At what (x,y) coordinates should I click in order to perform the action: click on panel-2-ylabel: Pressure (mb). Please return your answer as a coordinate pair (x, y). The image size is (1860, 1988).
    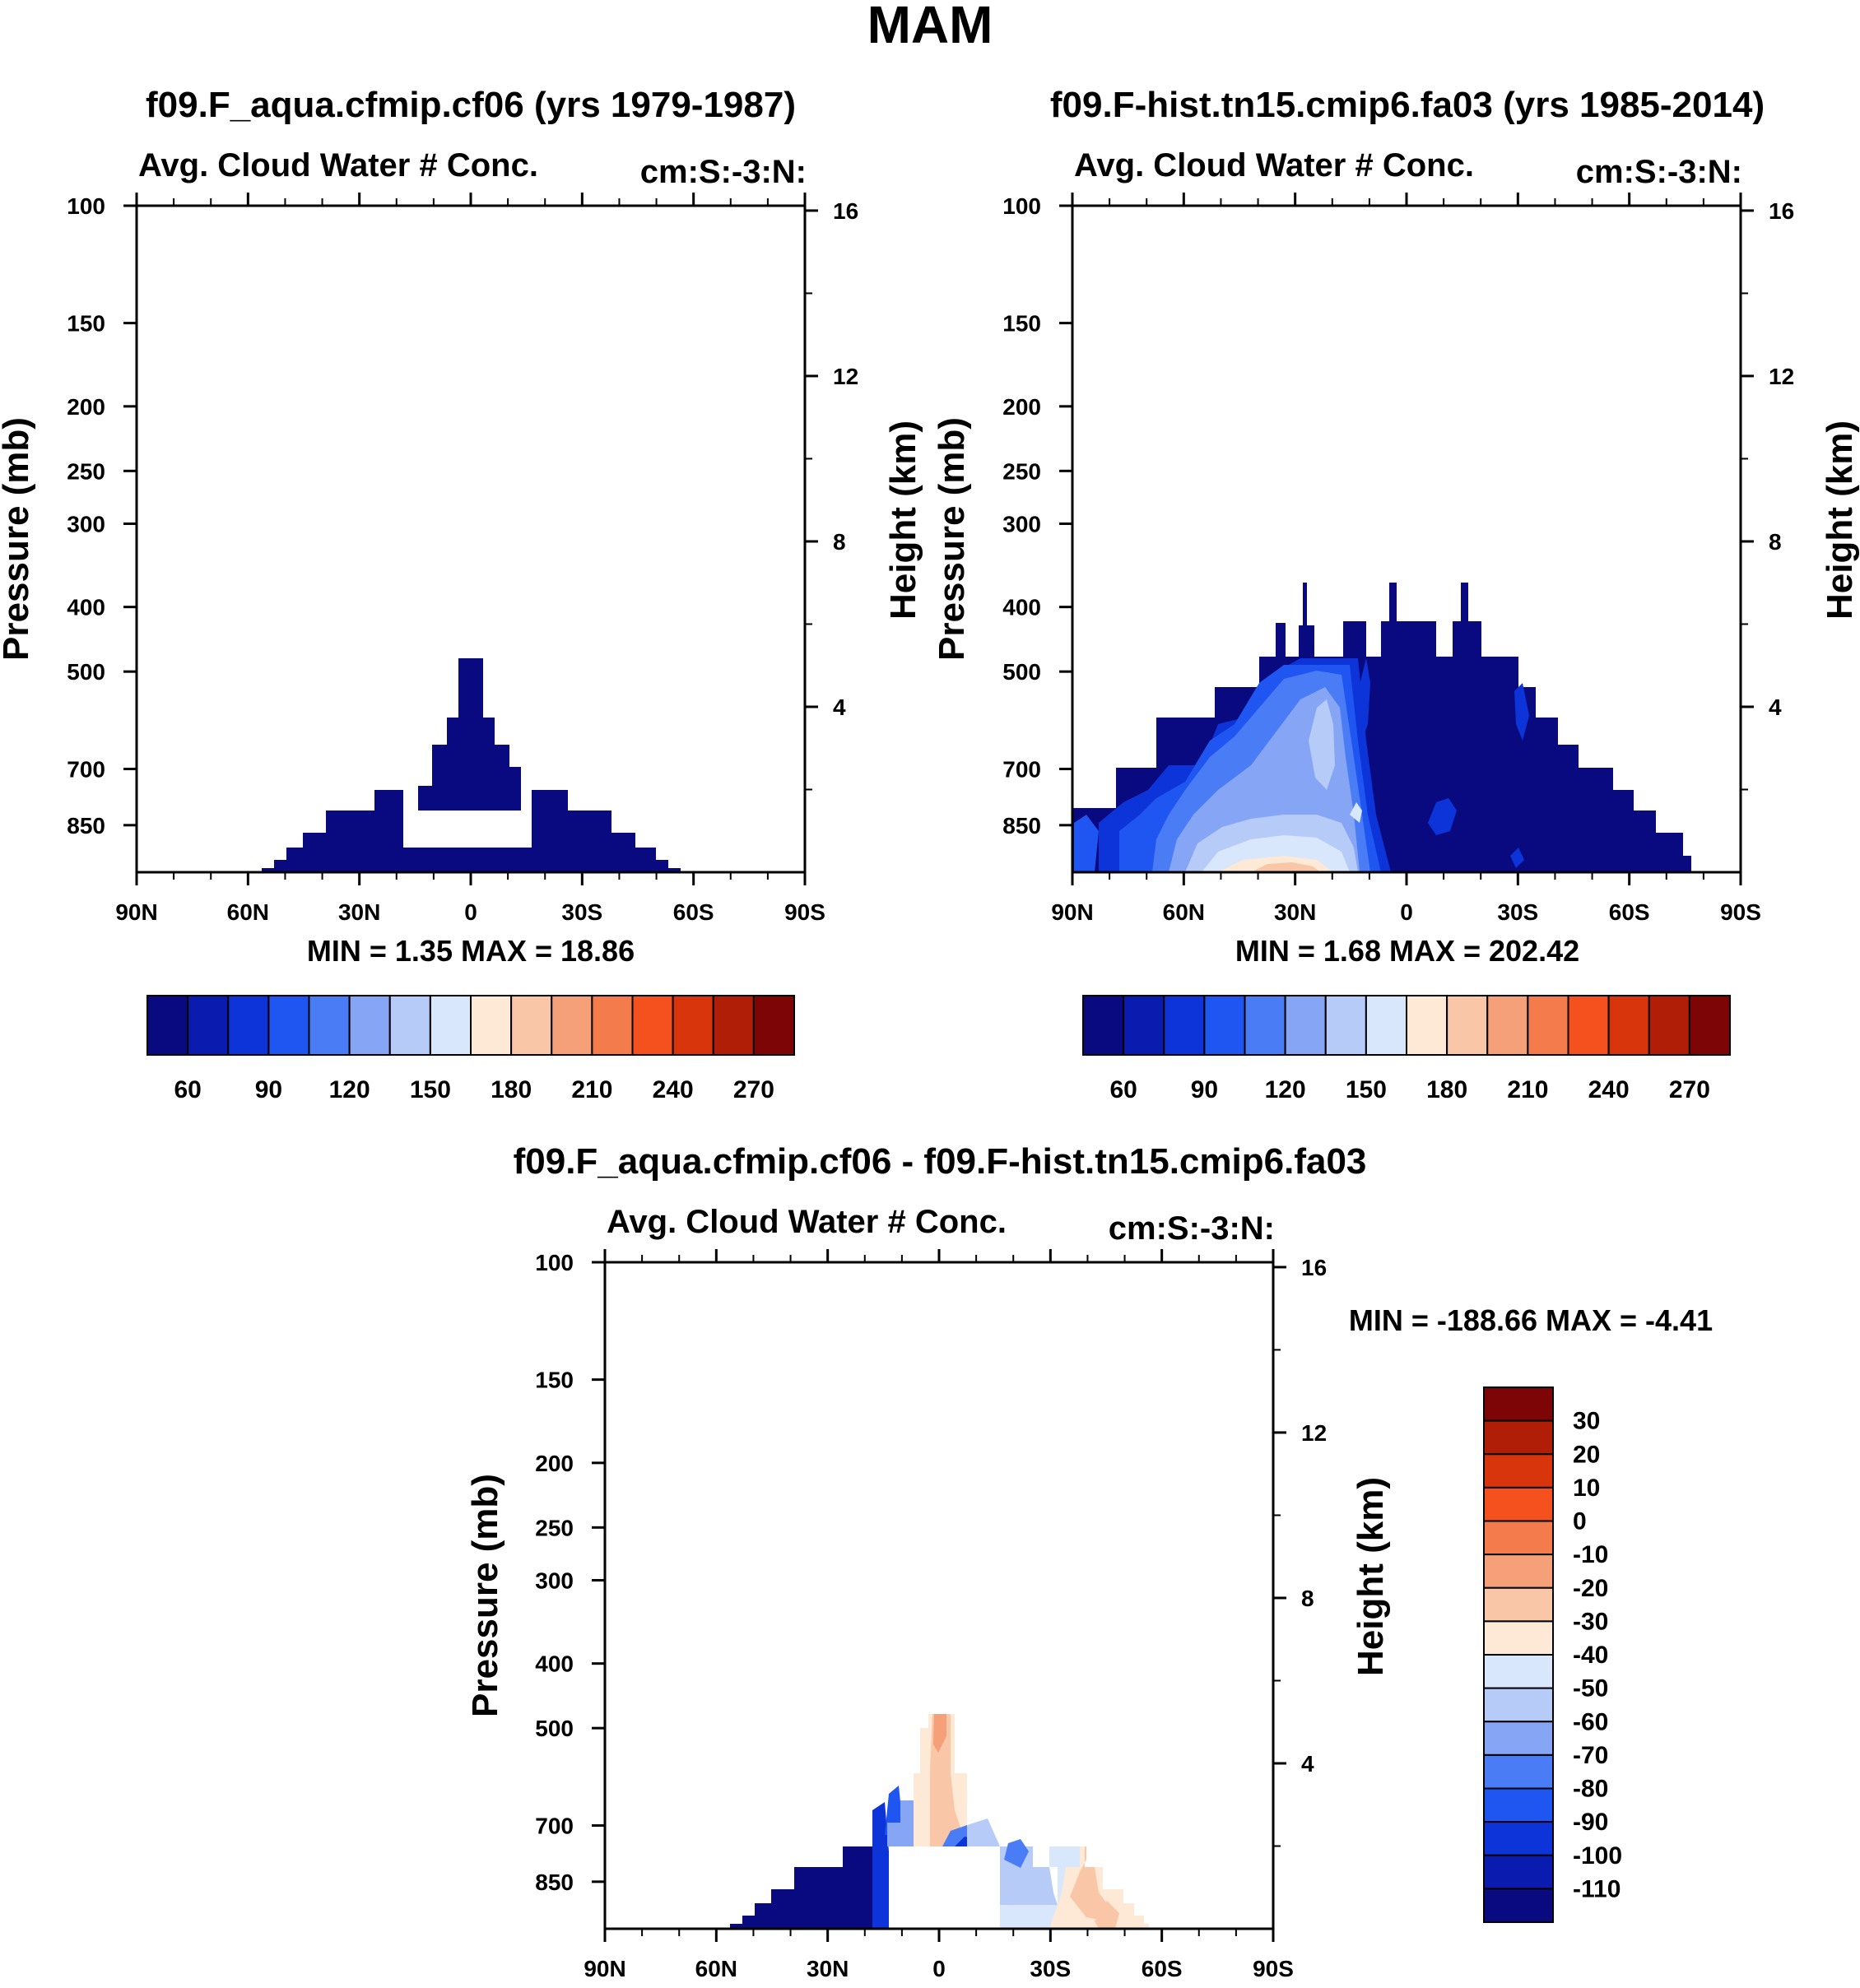
    Looking at the image, I should click on (952, 539).